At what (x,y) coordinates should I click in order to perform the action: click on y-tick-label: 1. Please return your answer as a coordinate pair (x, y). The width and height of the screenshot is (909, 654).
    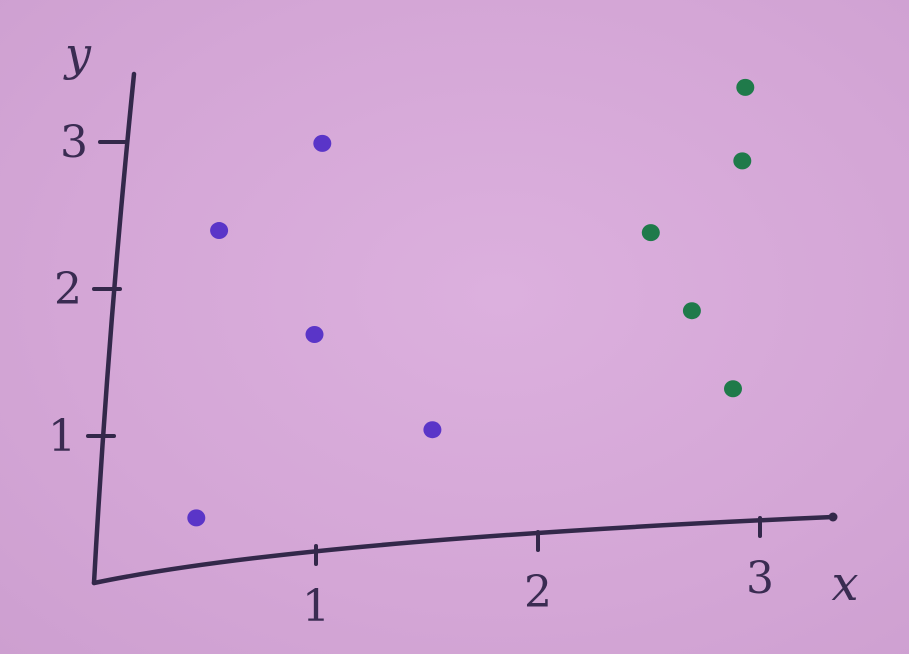
    Looking at the image, I should click on (62, 436).